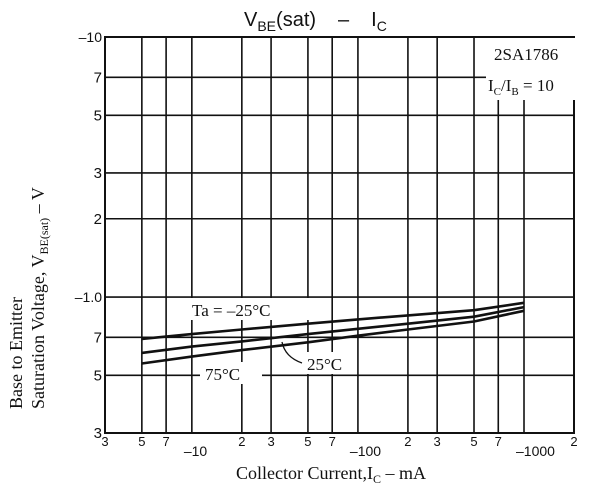  What do you see at coordinates (88, 297) in the screenshot?
I see `y-tick-label: –1.0` at bounding box center [88, 297].